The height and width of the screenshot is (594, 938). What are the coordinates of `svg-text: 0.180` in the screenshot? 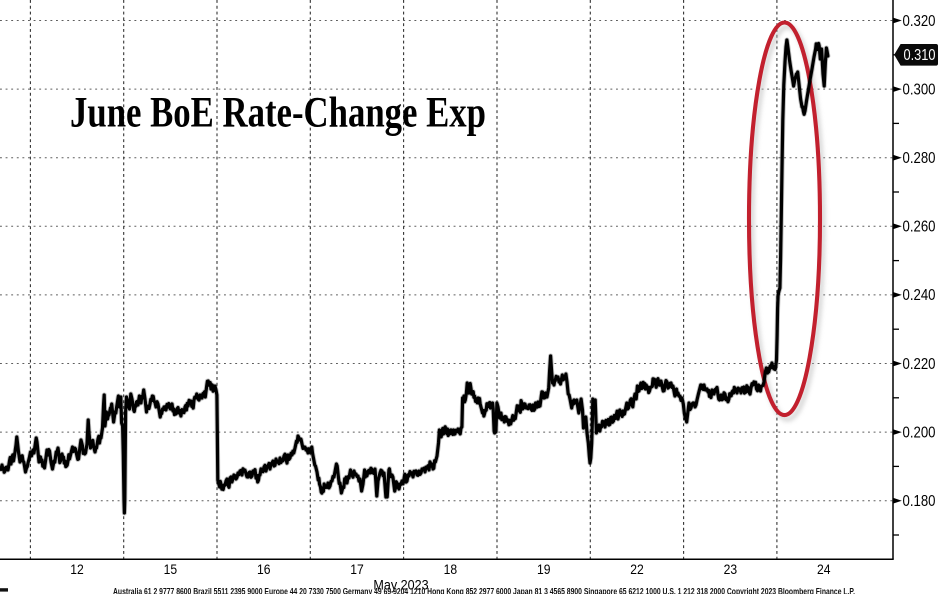 It's located at (919, 501).